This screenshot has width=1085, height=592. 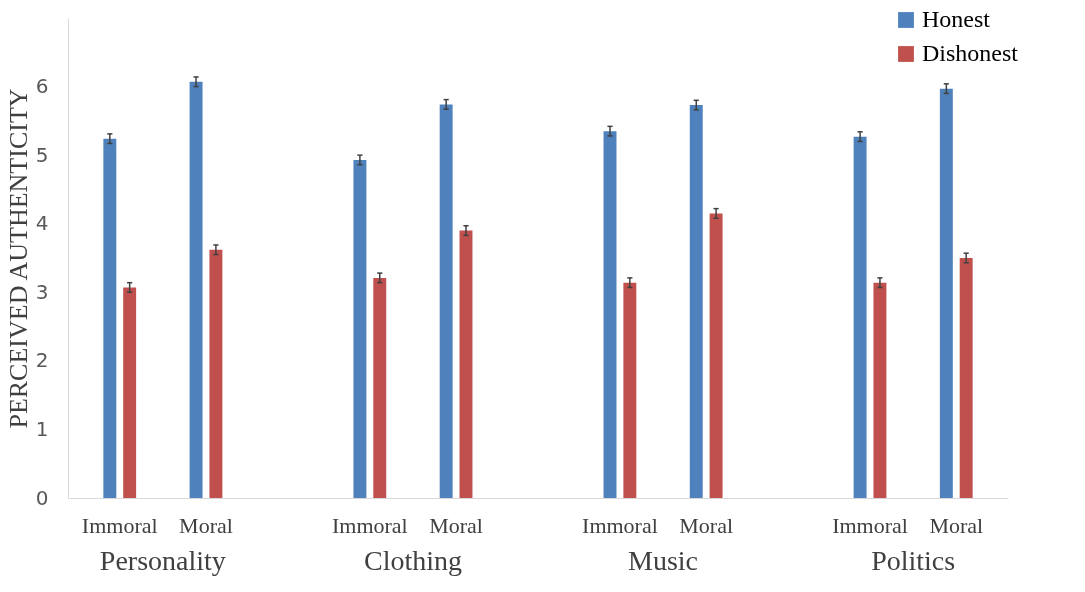 I want to click on text: Personality, so click(x=162, y=560).